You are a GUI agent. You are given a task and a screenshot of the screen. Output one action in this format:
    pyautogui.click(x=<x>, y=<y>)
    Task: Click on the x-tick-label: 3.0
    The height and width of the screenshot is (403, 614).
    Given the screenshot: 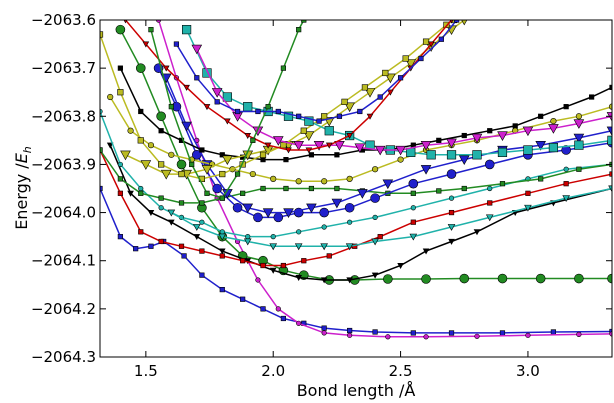 What is the action you would take?
    pyautogui.click(x=528, y=371)
    